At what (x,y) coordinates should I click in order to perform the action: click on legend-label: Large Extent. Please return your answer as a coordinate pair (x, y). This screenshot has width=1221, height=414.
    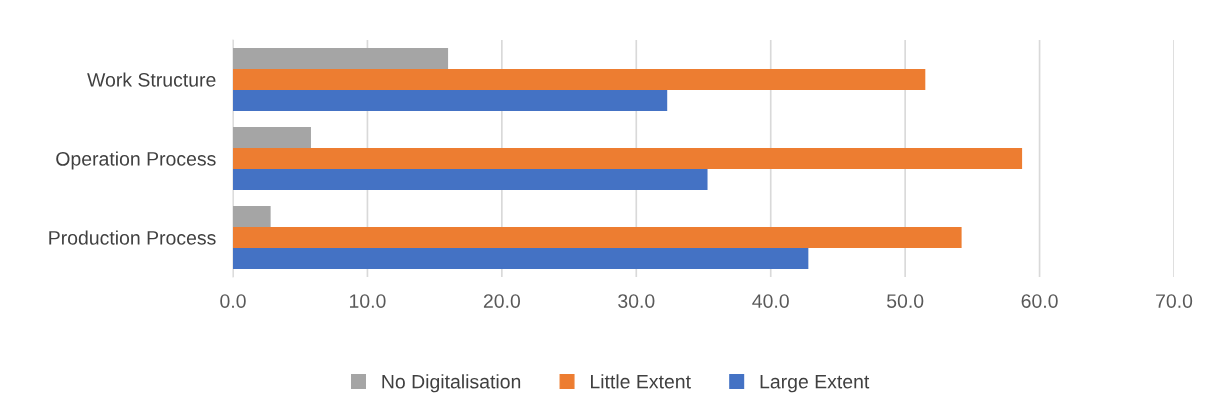
    Looking at the image, I should click on (815, 383).